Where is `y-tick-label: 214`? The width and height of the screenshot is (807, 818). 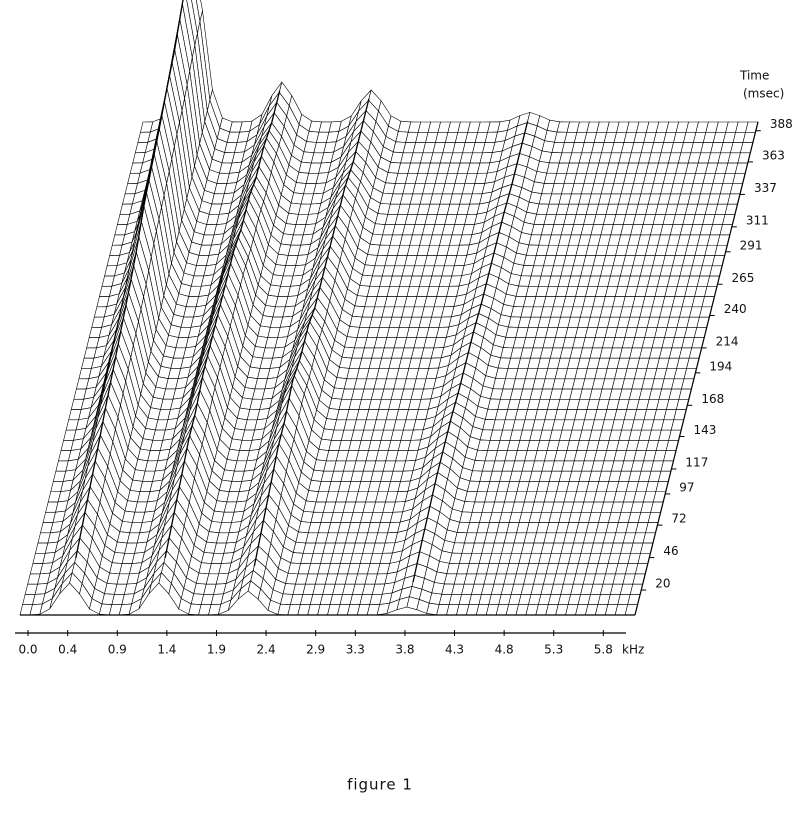
y-tick-label: 214 is located at coordinates (727, 341).